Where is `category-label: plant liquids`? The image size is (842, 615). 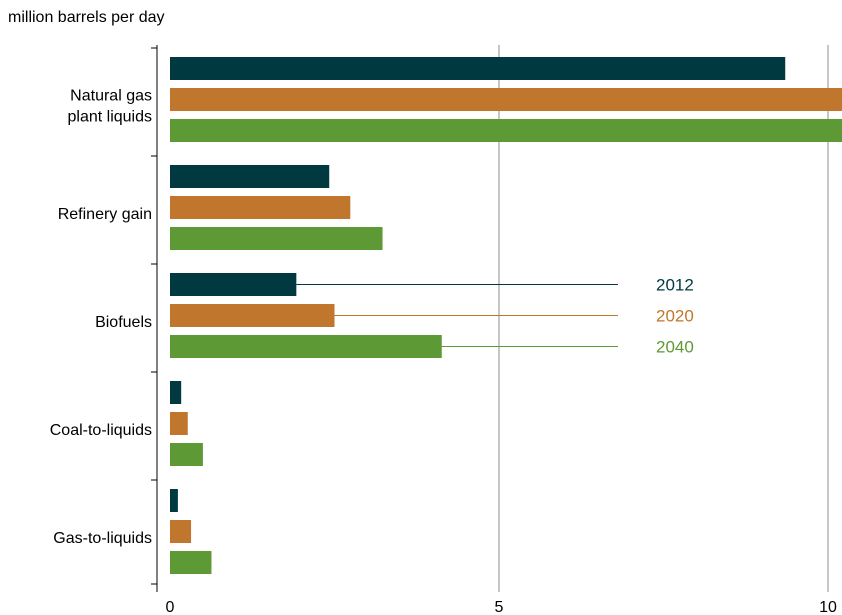
category-label: plant liquids is located at coordinates (110, 117).